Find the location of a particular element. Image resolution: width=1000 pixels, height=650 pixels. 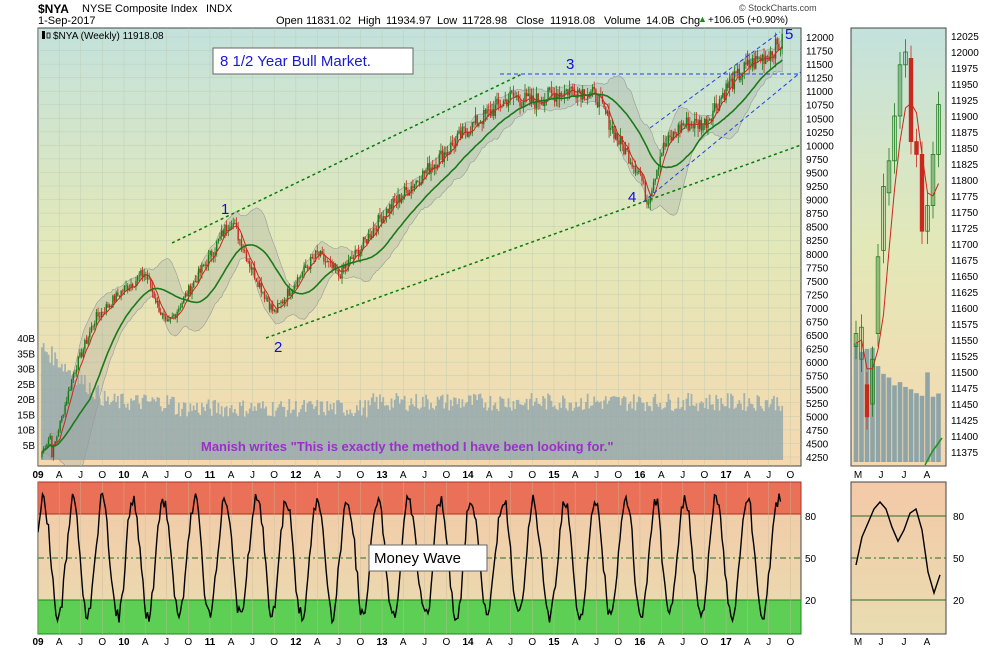

price-tick-label: 8000 is located at coordinates (817, 255).